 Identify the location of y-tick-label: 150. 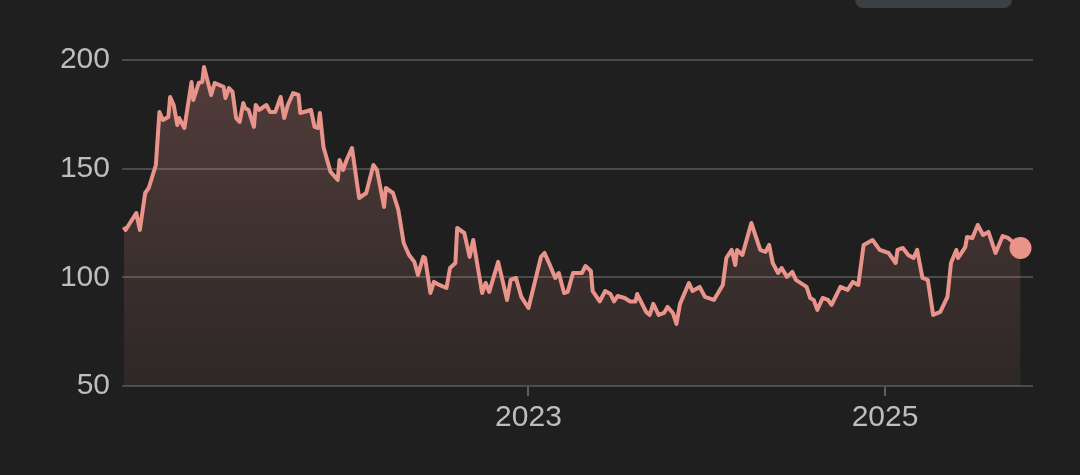
(84, 166).